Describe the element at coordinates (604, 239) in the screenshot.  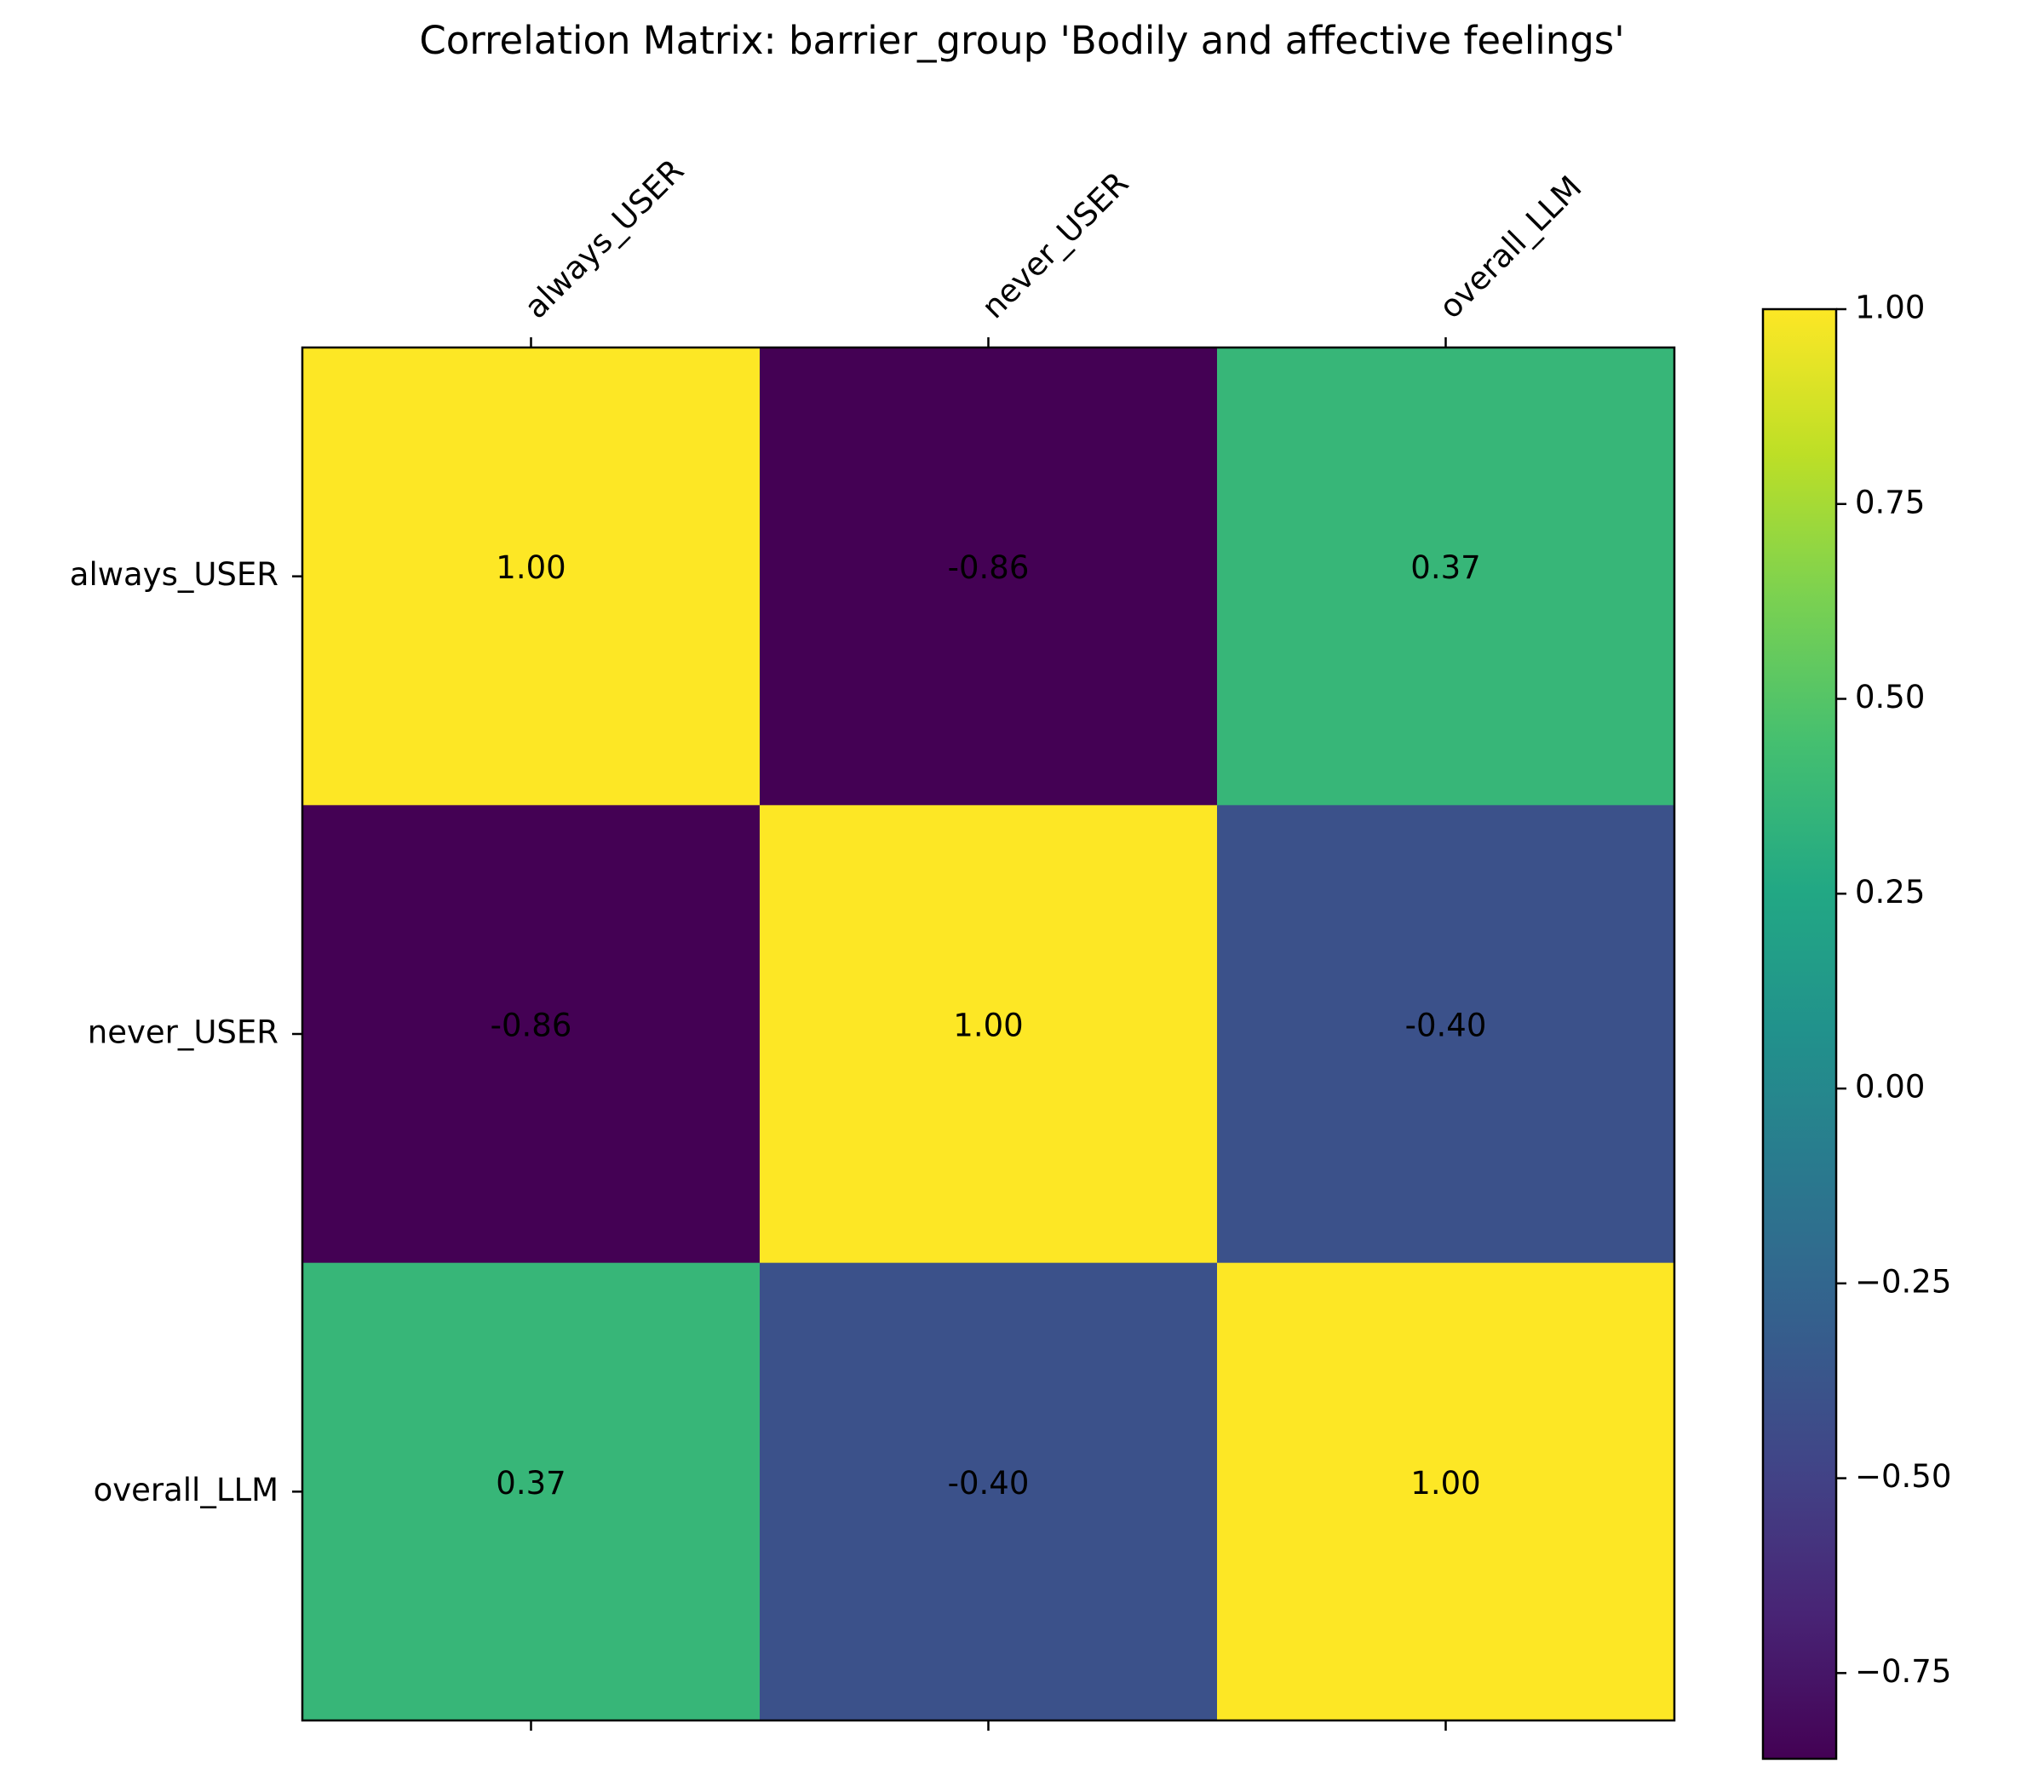
I see `x-tick-label: always_USER` at that location.